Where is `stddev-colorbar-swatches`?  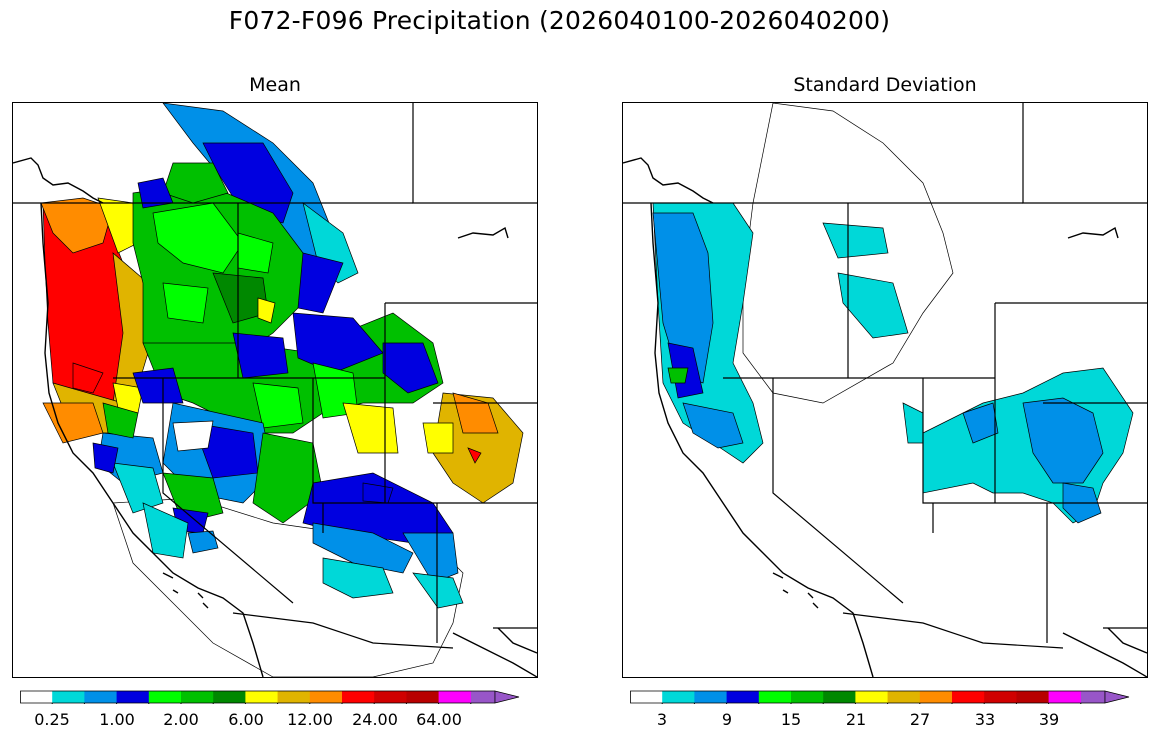
stddev-colorbar-swatches is located at coordinates (880, 697).